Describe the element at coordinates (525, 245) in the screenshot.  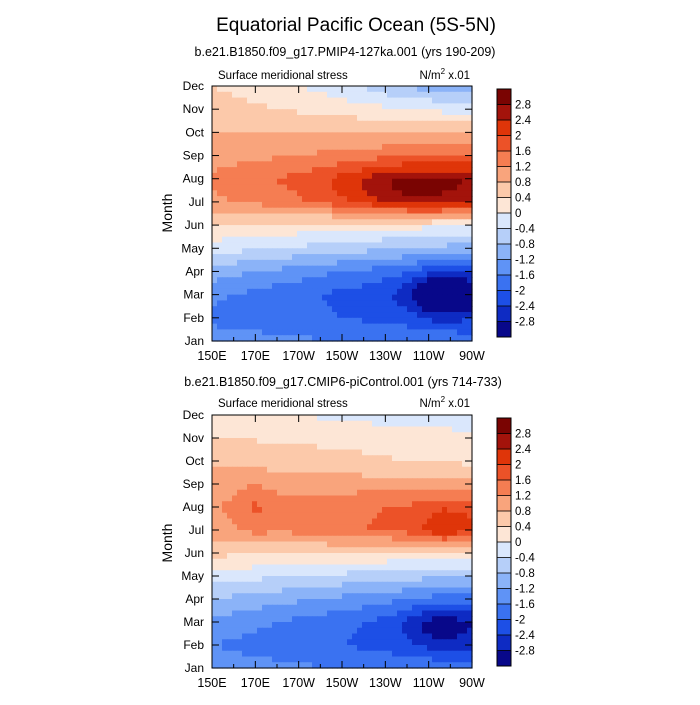
I see `colorbar-label: -0.8` at that location.